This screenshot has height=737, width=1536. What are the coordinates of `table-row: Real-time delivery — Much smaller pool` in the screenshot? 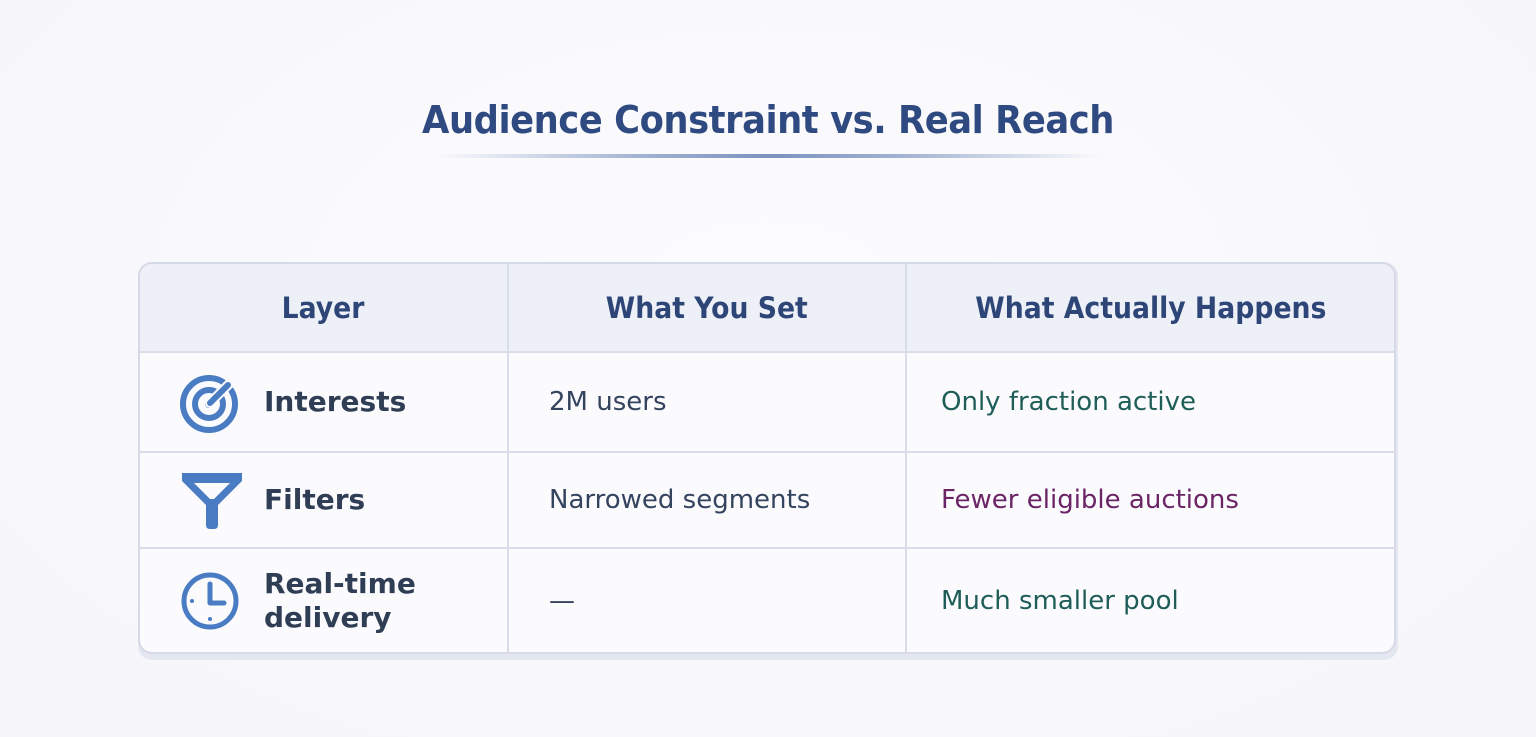 It's located at (767, 600).